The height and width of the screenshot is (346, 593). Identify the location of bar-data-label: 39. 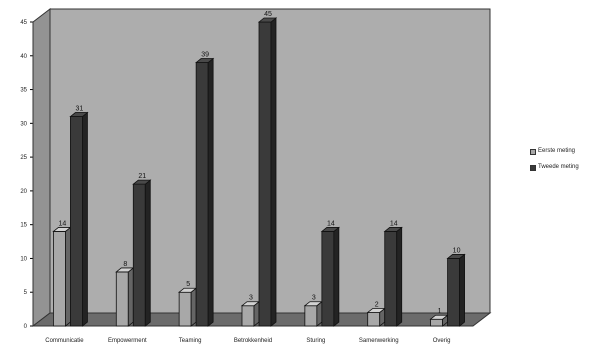
(205, 55).